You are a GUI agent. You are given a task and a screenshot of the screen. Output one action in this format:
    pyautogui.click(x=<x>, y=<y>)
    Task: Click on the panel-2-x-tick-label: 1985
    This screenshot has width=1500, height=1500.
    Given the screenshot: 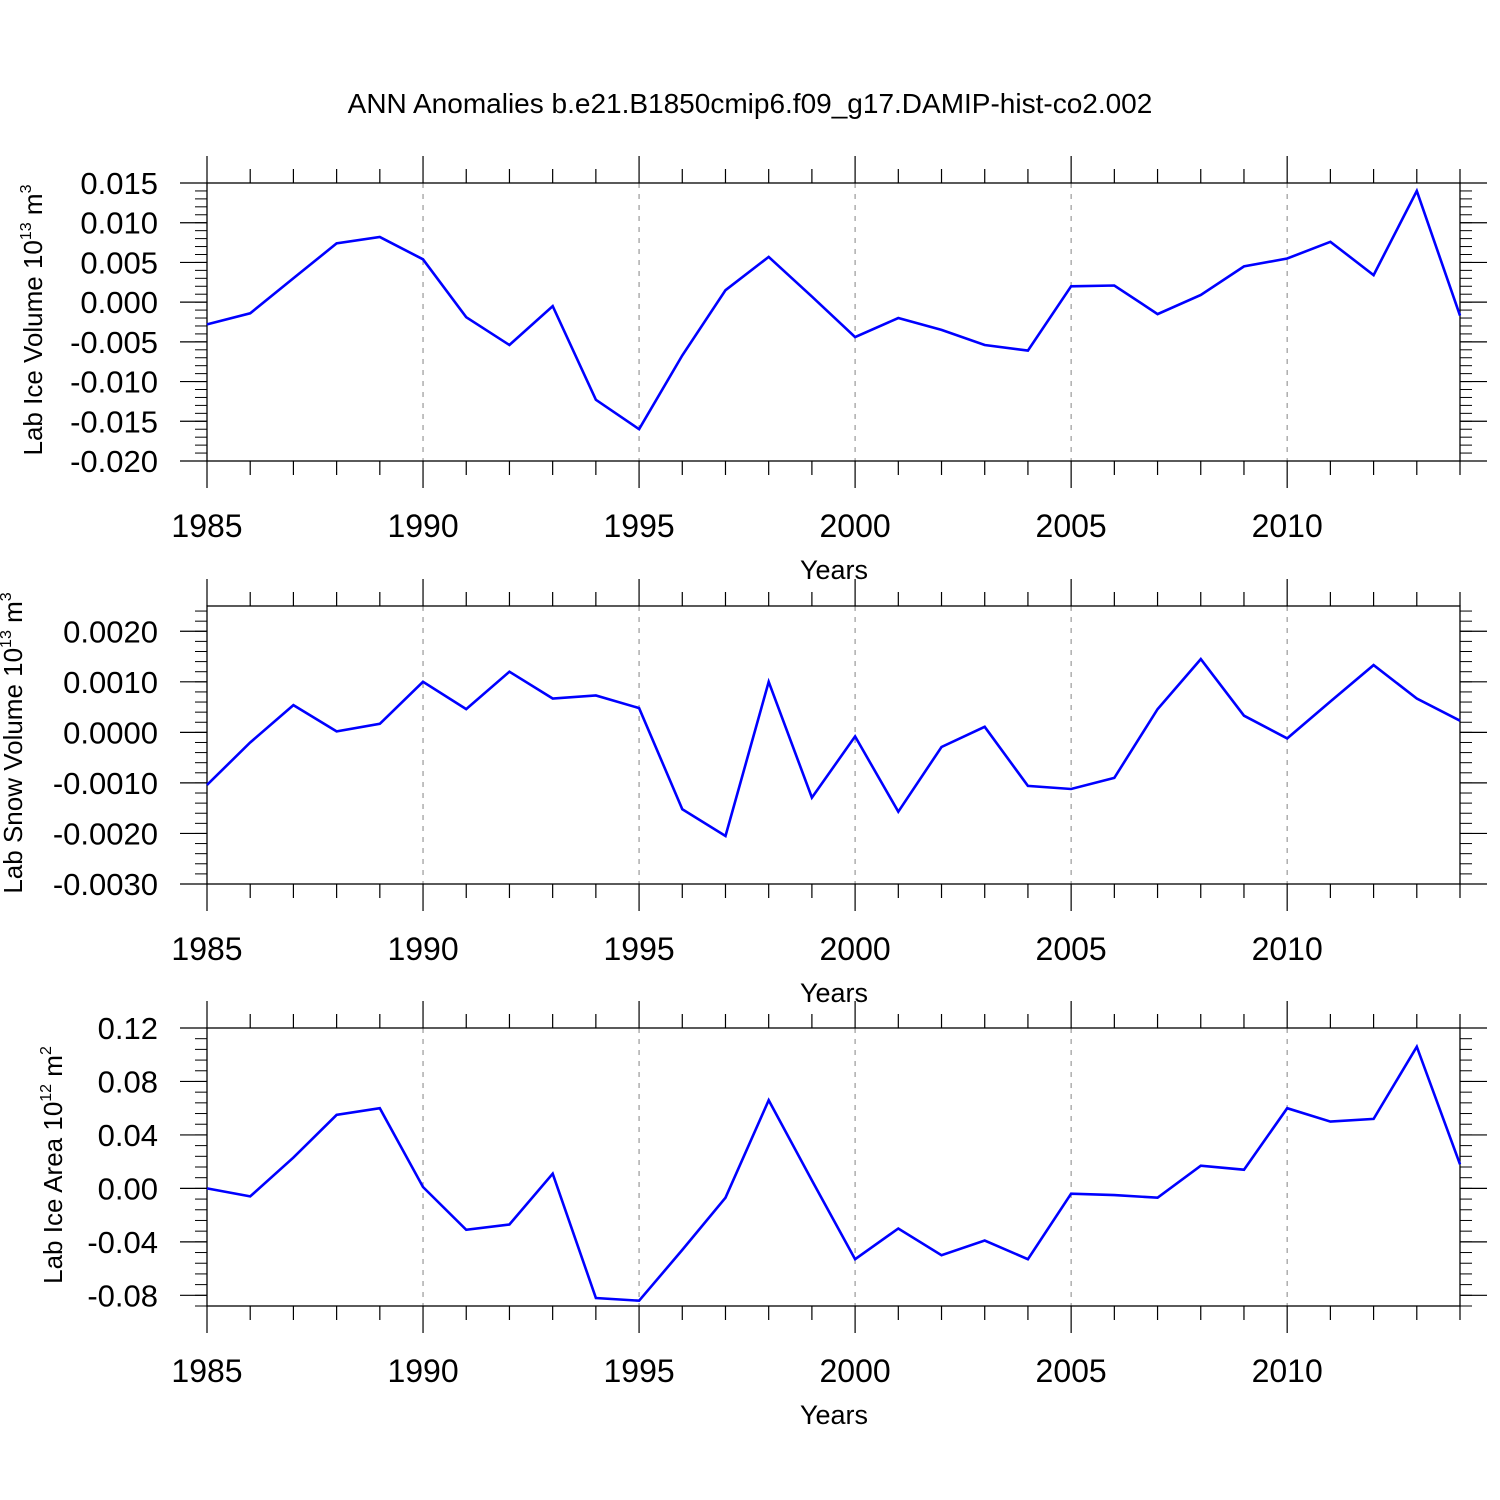 What is the action you would take?
    pyautogui.click(x=206, y=949)
    